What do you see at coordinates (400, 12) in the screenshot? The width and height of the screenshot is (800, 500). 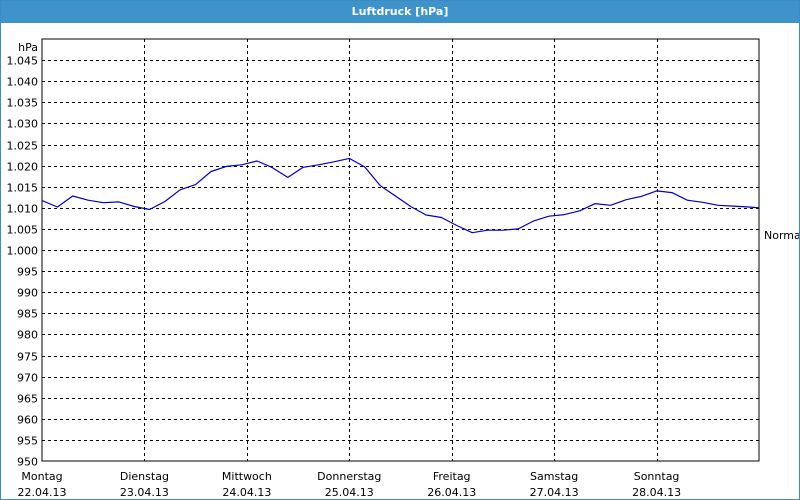 I see `window-title: Luftdruck [hPa]` at bounding box center [400, 12].